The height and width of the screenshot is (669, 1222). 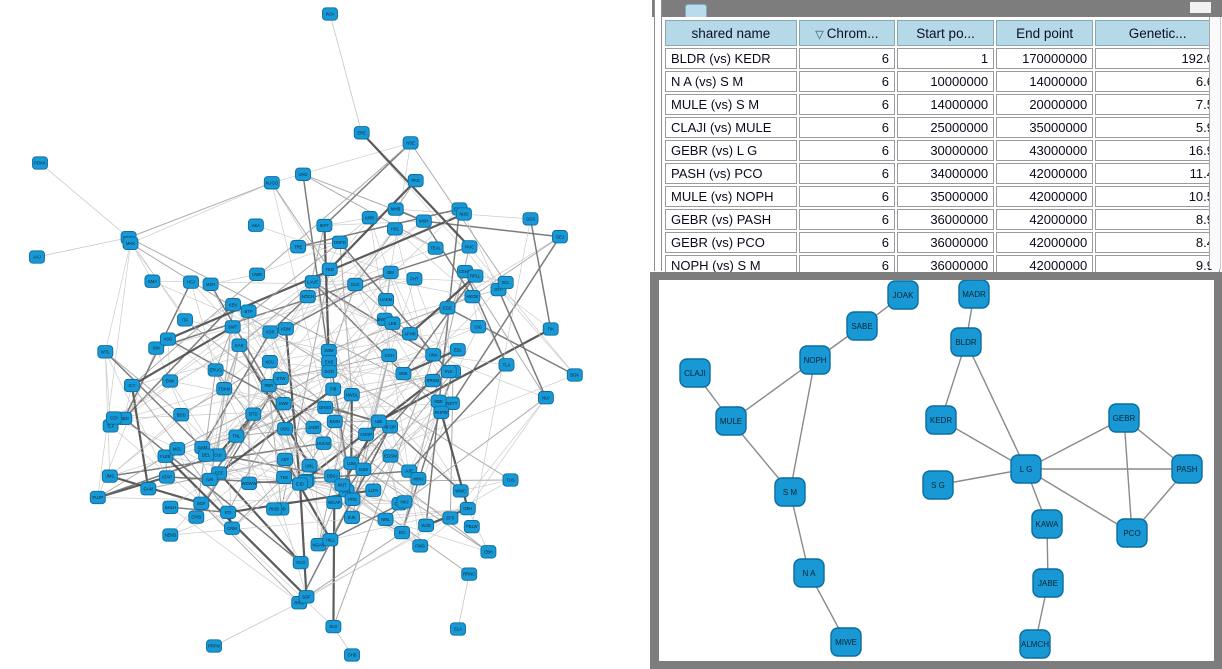 I want to click on network-node: AFHR, so click(x=410, y=334).